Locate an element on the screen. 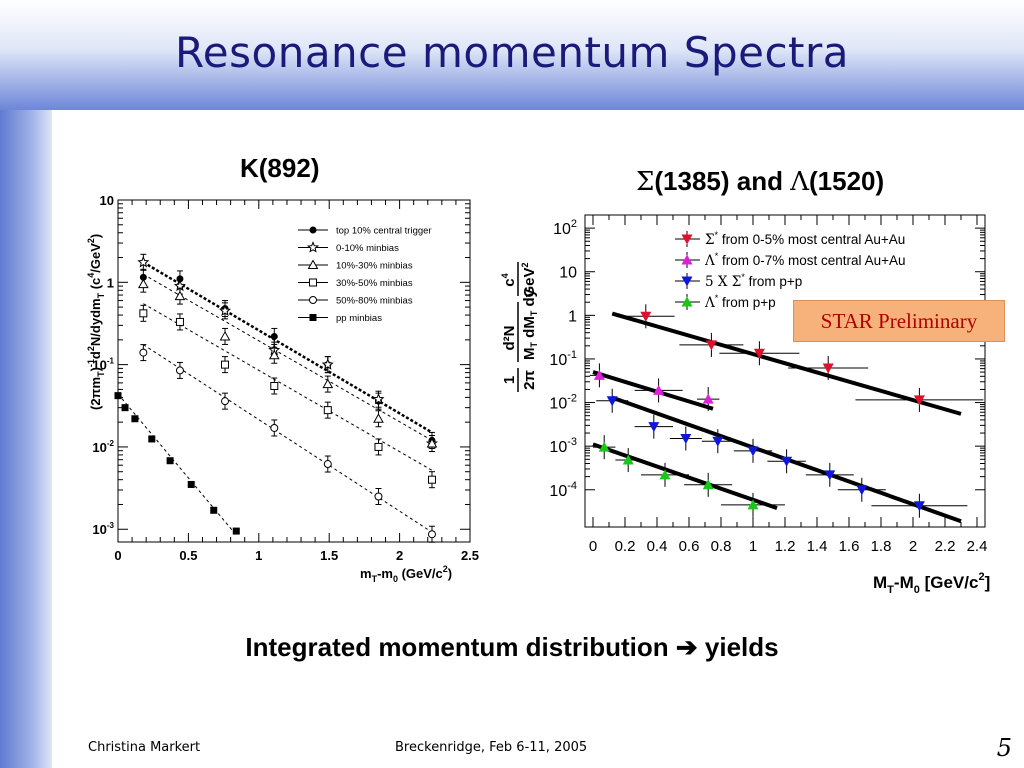 This screenshot has height=768, width=1024. kstar-x-tick-label: 2.5 is located at coordinates (470, 555).